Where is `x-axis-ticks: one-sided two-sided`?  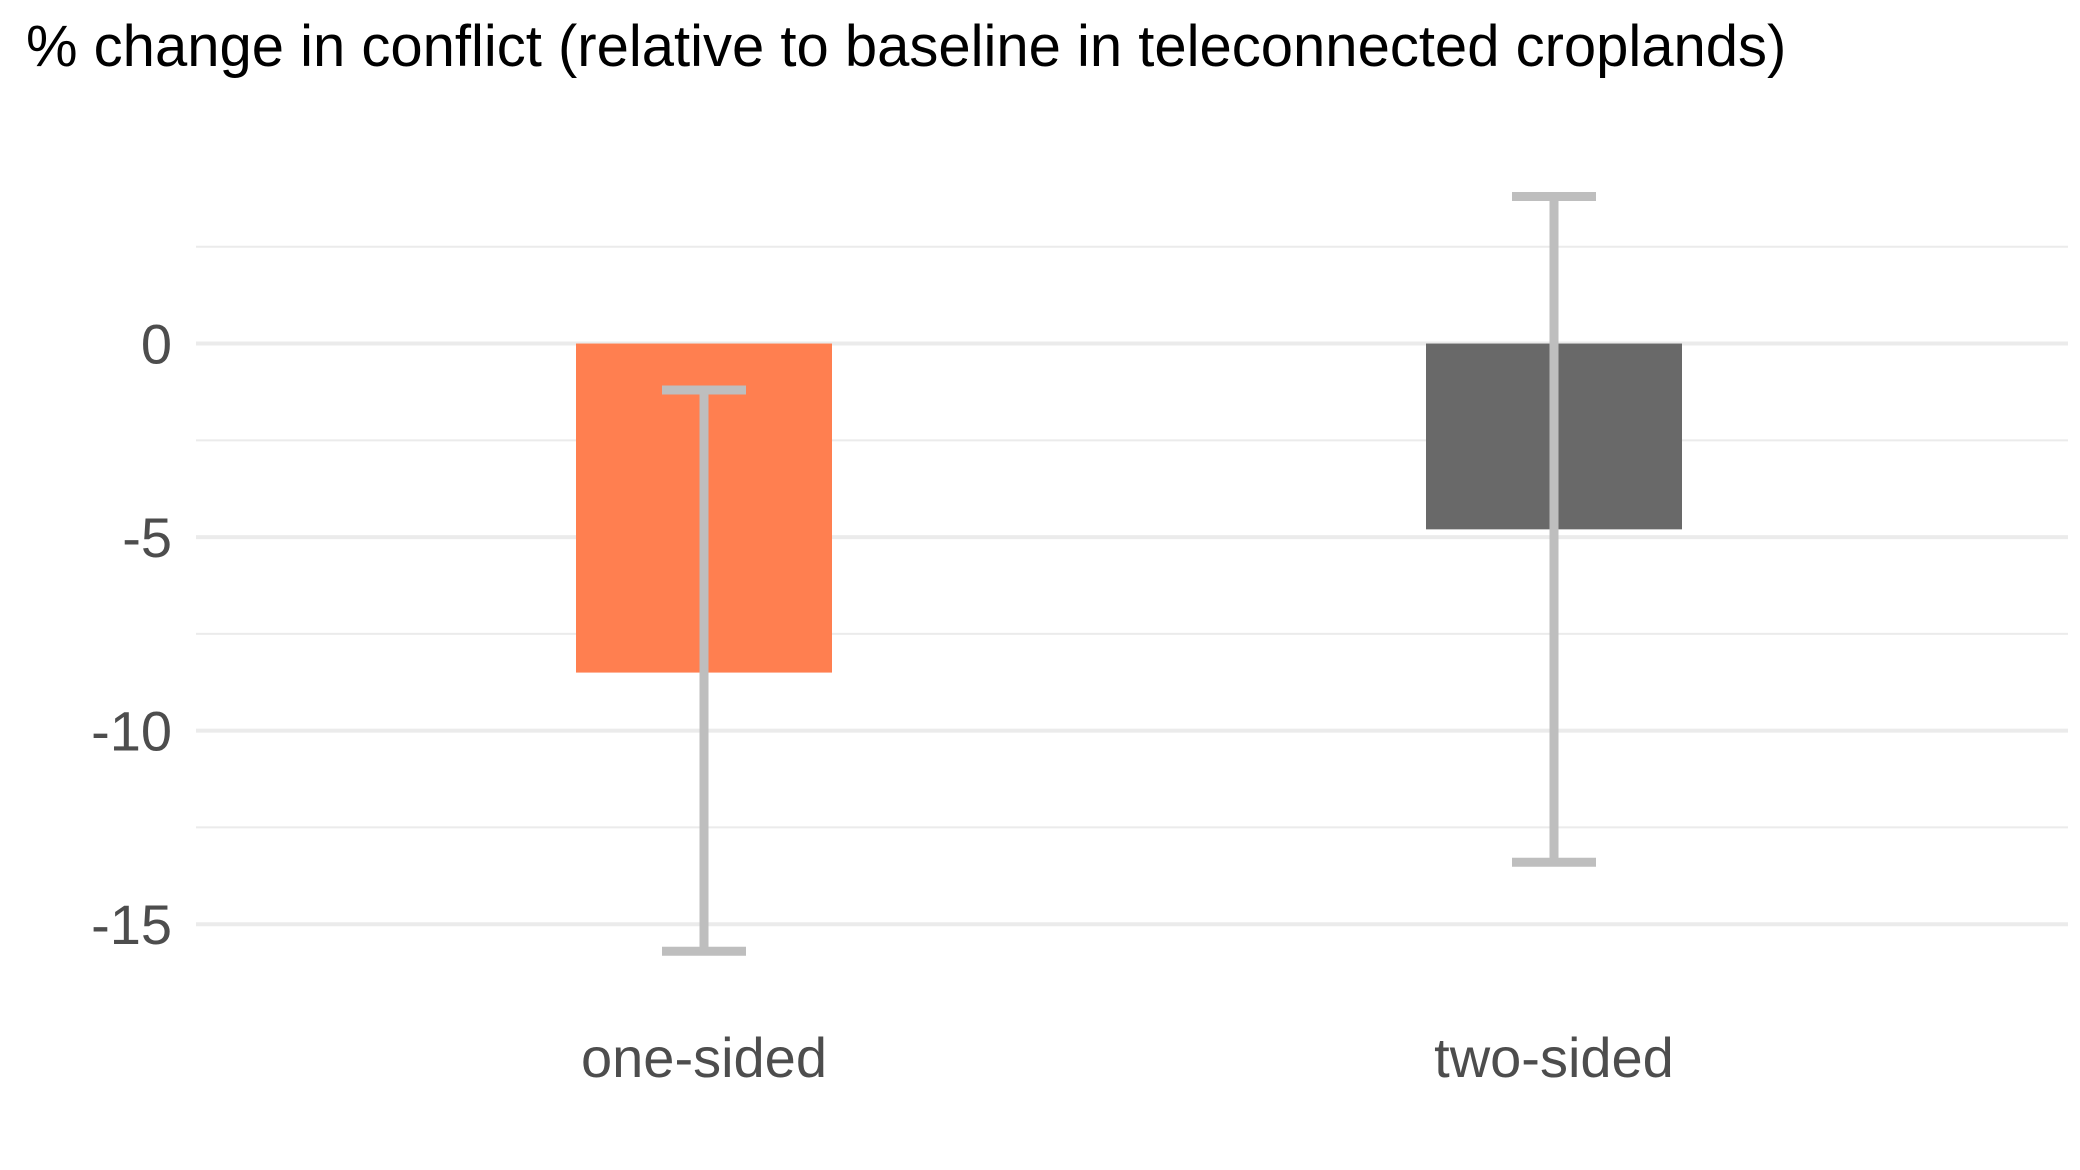
x-axis-ticks: one-sided two-sided is located at coordinates (1127, 1057).